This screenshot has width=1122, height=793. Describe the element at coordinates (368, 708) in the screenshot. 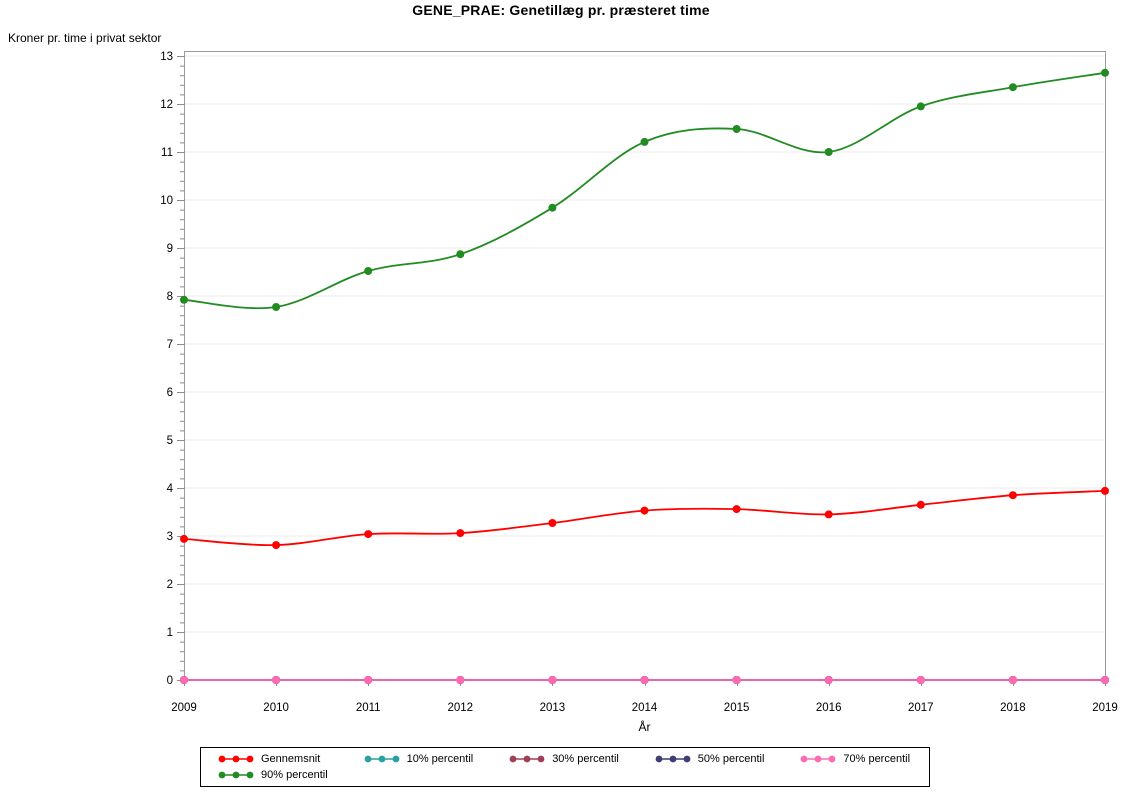

I see `x-tick-label: 2011` at that location.